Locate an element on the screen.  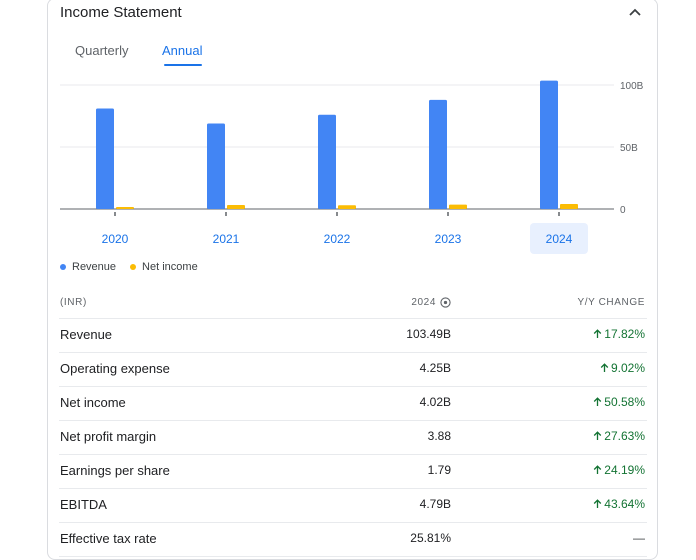
x-tick-label: 2024 is located at coordinates (559, 239).